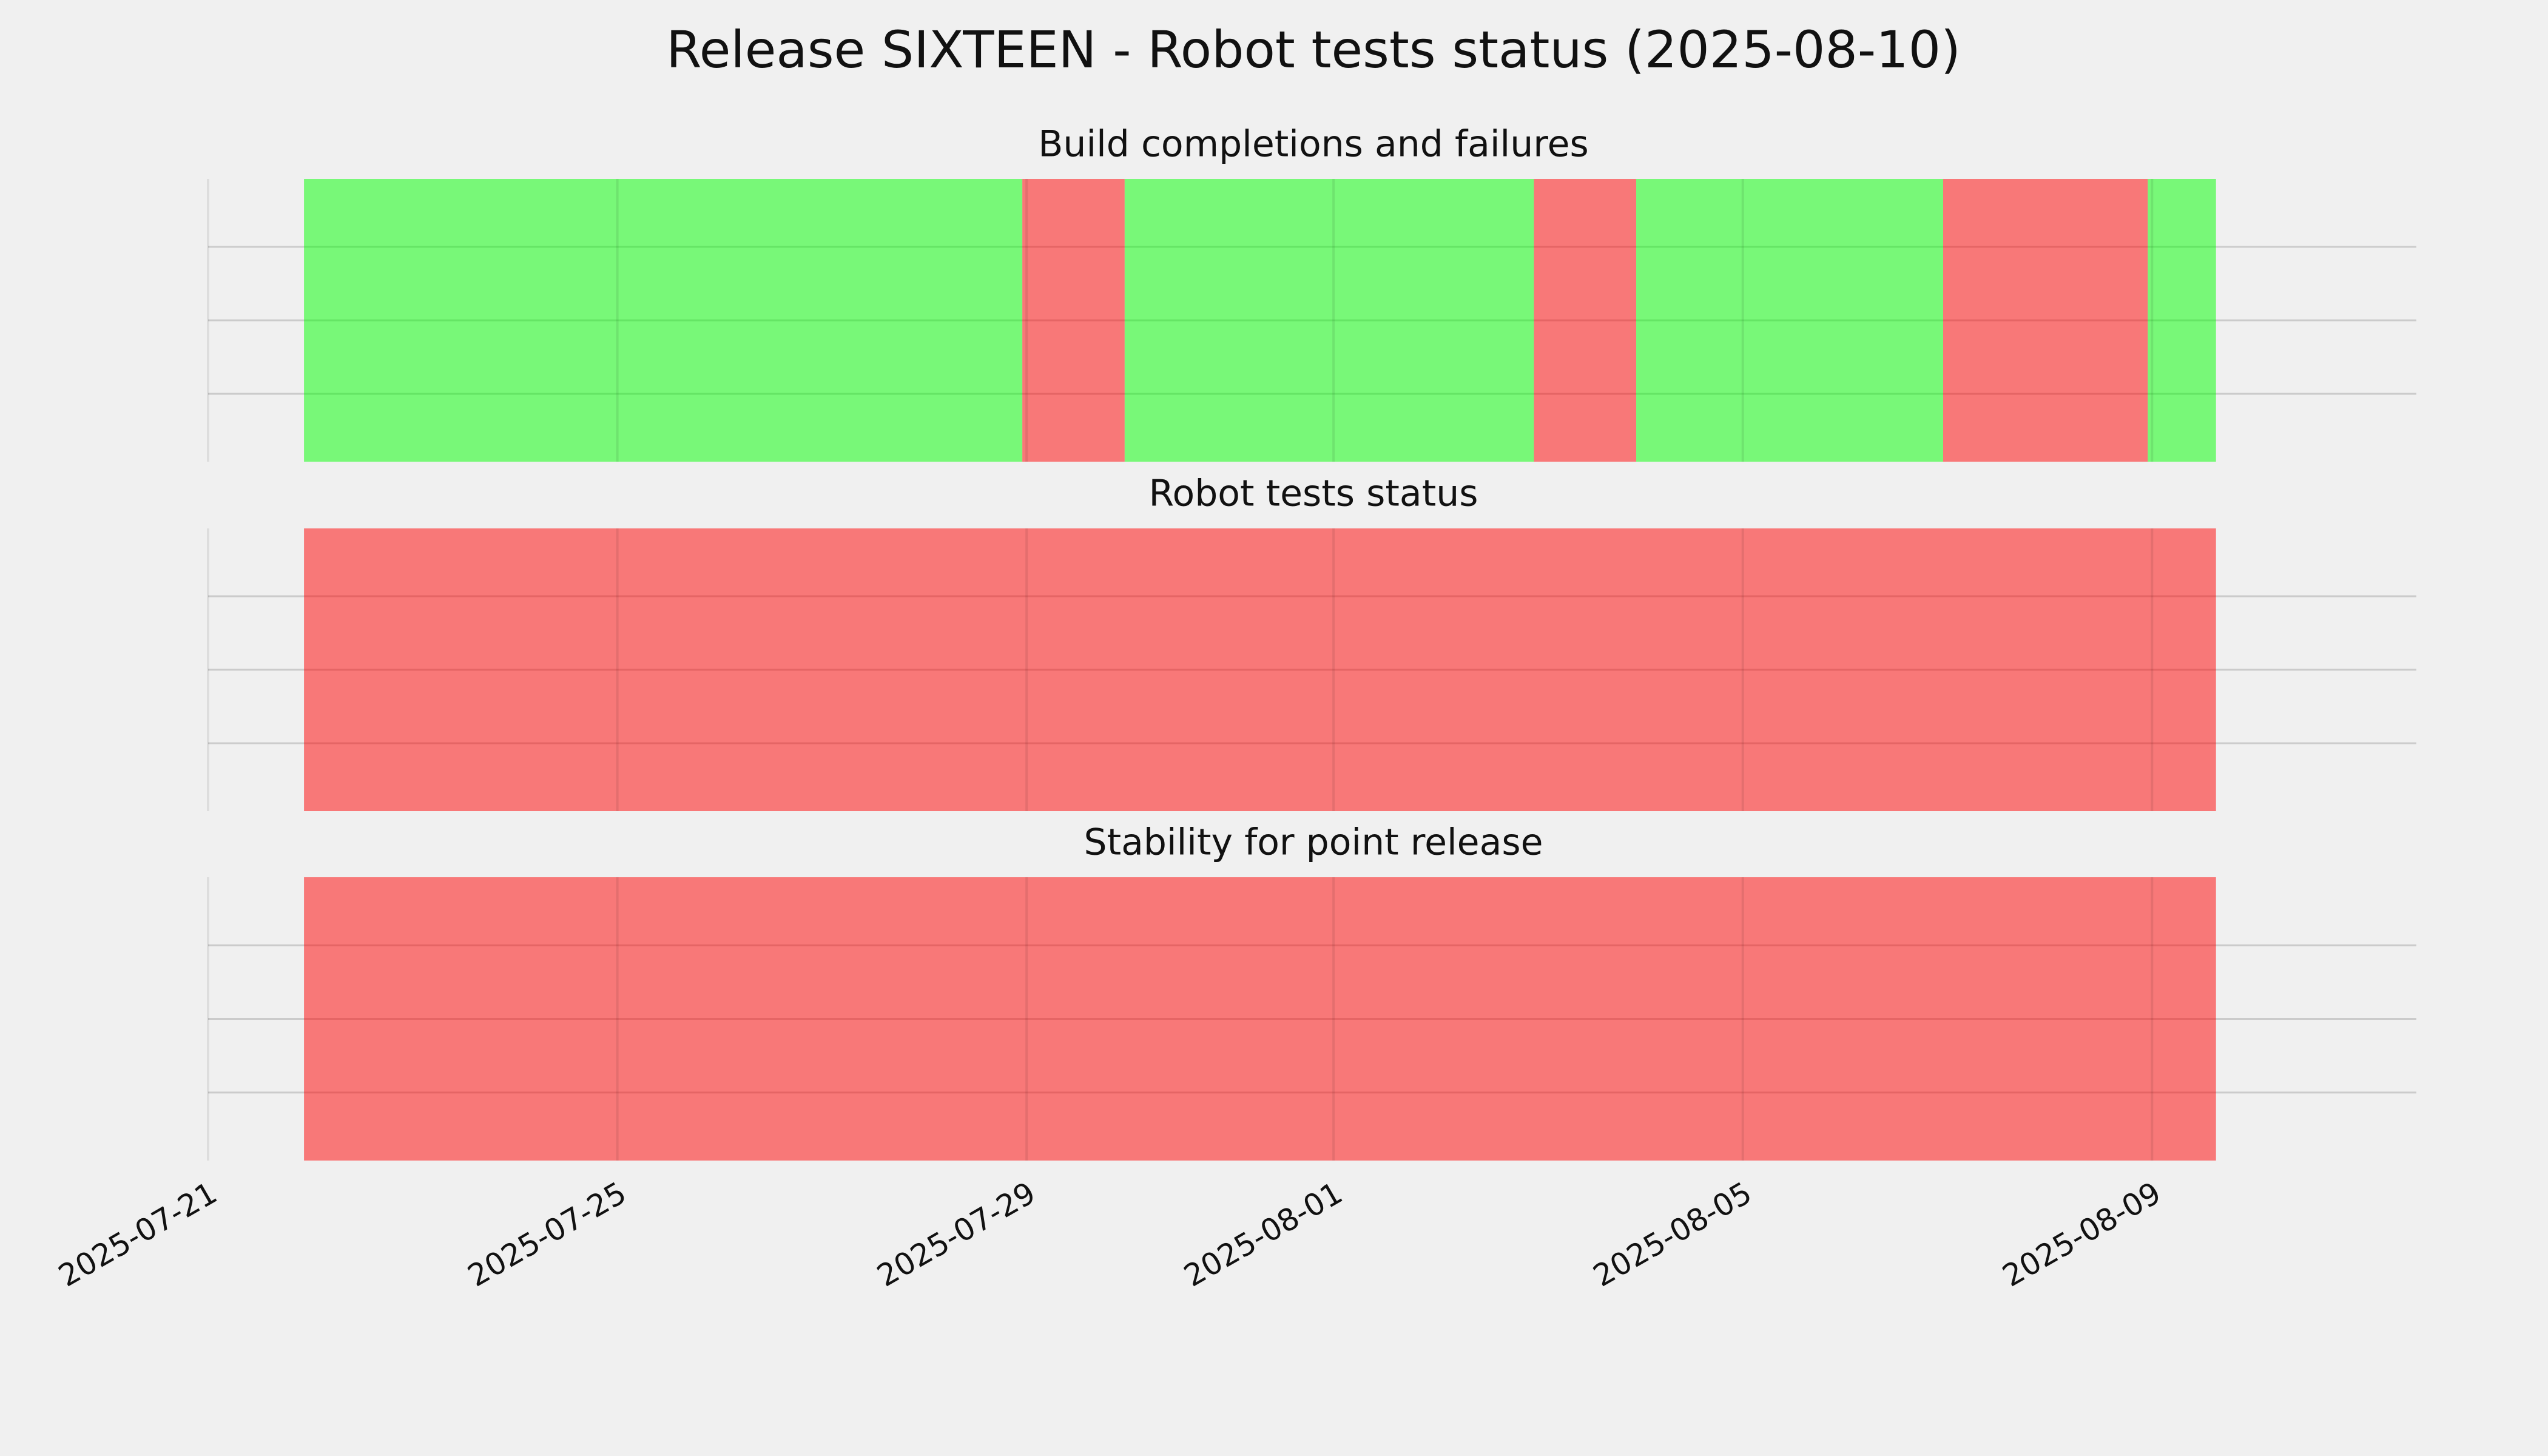 This screenshot has width=2548, height=1456. What do you see at coordinates (1313, 144) in the screenshot?
I see `panel-title: Build completions and failures` at bounding box center [1313, 144].